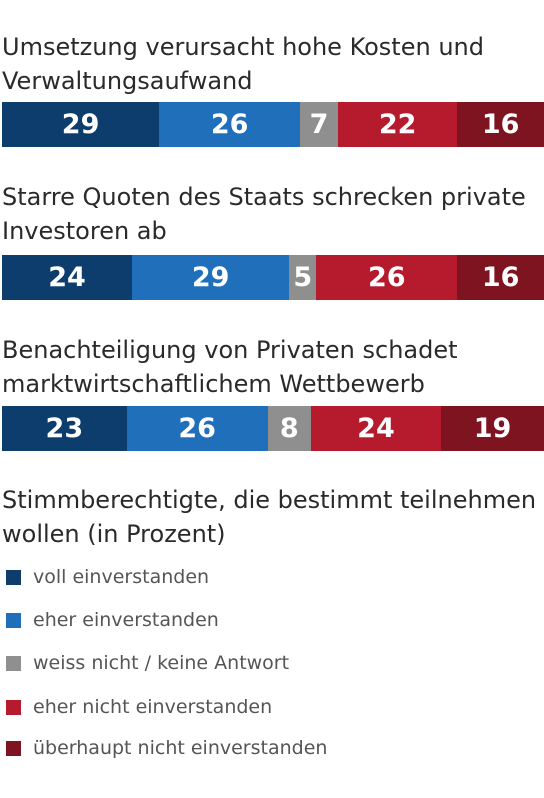 Image resolution: width=544 pixels, height=798 pixels. What do you see at coordinates (180, 748) in the screenshot?
I see `legend-label: überhaupt nicht einverstanden` at bounding box center [180, 748].